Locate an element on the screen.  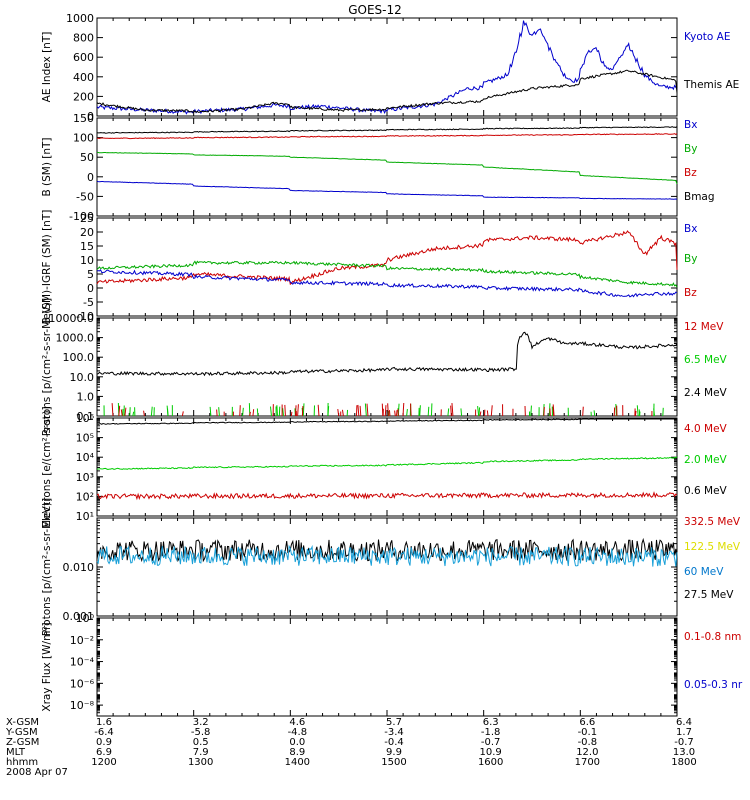
footer-value: 7.9 is located at coordinates (201, 752).